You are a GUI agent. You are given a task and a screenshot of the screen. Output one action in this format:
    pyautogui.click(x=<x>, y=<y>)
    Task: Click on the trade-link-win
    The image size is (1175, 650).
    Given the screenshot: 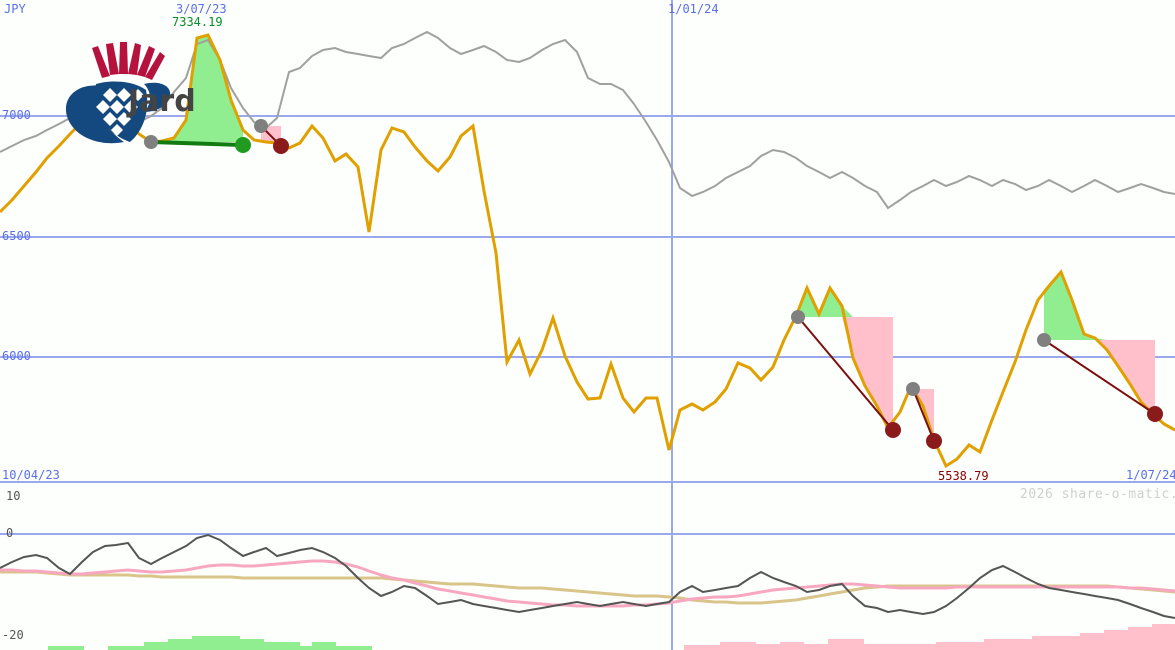 What is the action you would take?
    pyautogui.click(x=197, y=143)
    